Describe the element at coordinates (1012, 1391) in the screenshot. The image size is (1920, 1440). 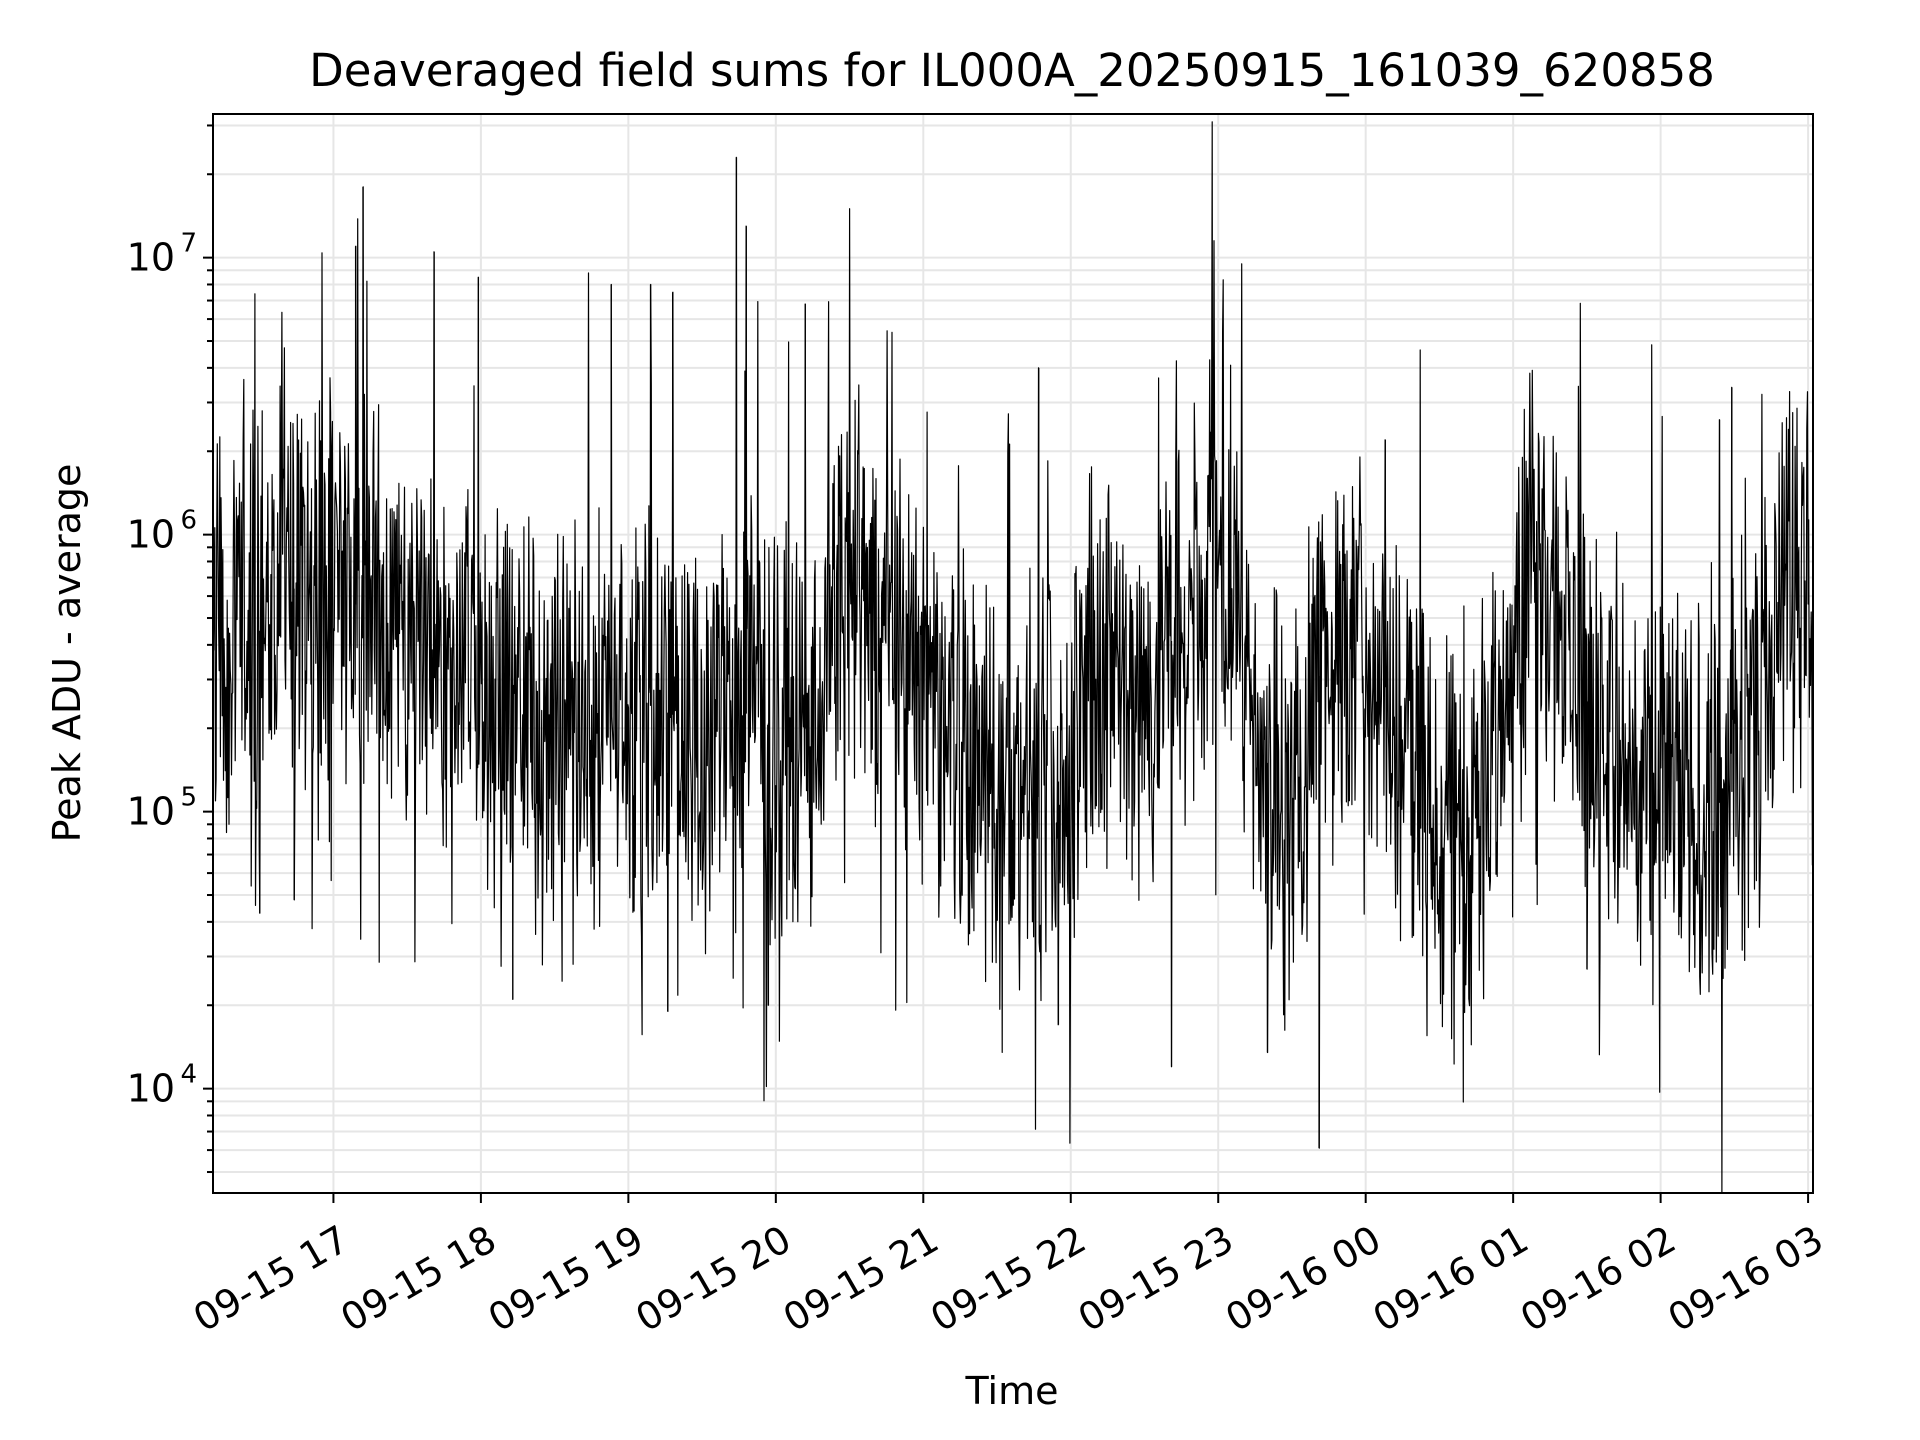
I see `x-axis-label: Time` at that location.